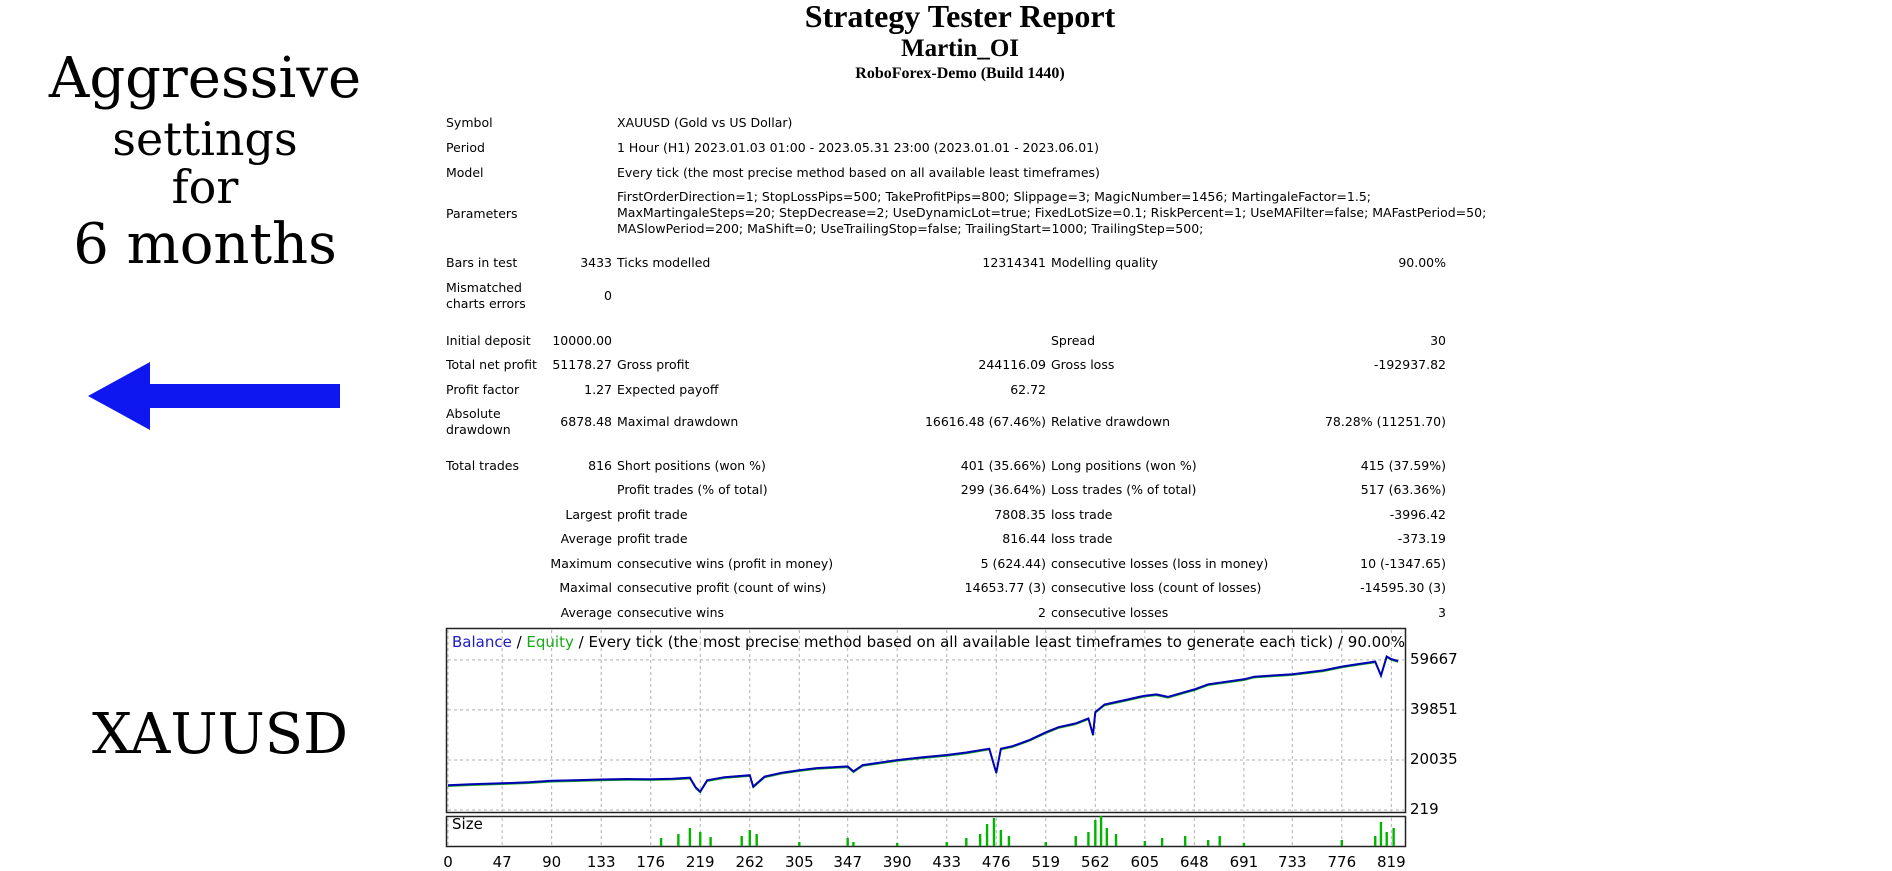  Describe the element at coordinates (205, 139) in the screenshot. I see `promo-line-settings: settings` at that location.